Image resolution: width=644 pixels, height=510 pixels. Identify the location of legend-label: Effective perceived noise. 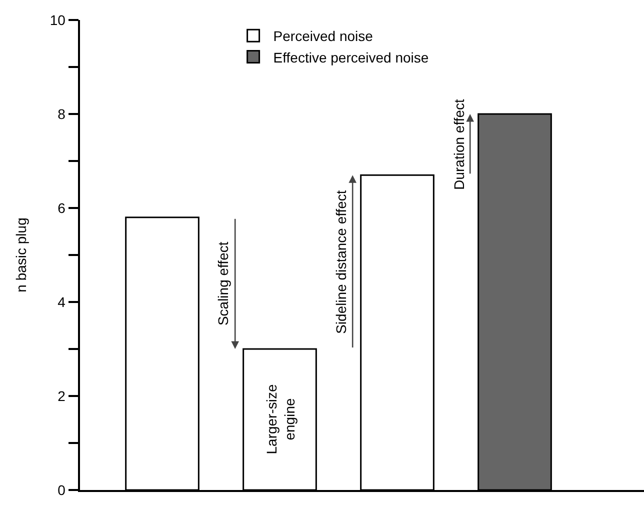
(351, 57).